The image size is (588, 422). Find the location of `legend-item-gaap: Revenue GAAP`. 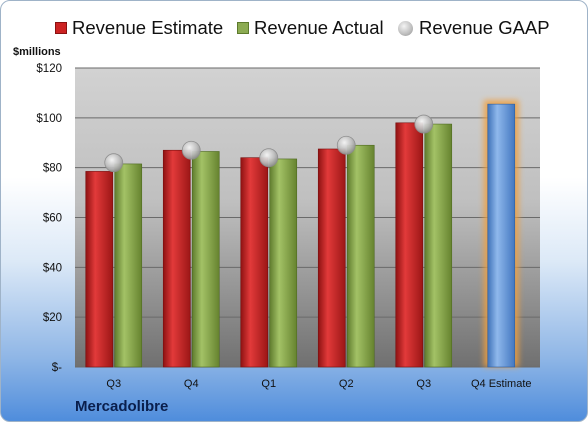

legend-item-gaap: Revenue GAAP is located at coordinates (474, 28).